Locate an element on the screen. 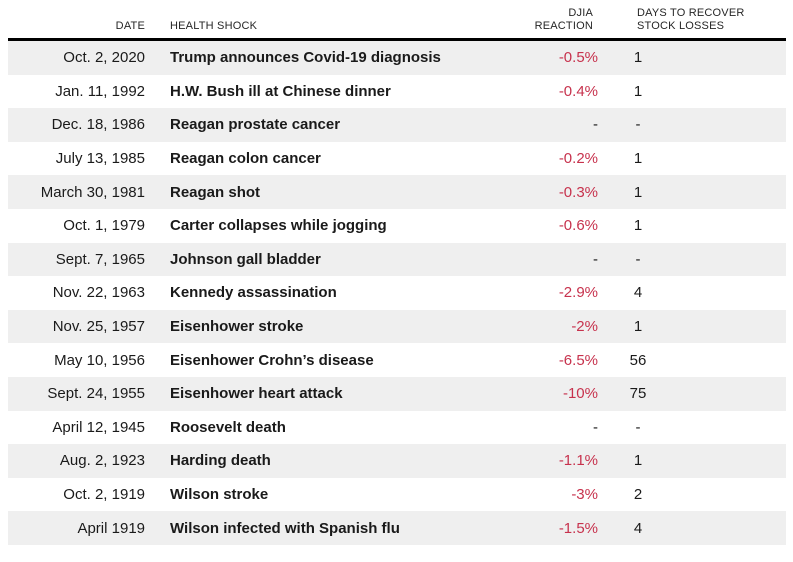  table-row: Dec. 18, 1986 Reagan prostate cancer - - is located at coordinates (397, 125).